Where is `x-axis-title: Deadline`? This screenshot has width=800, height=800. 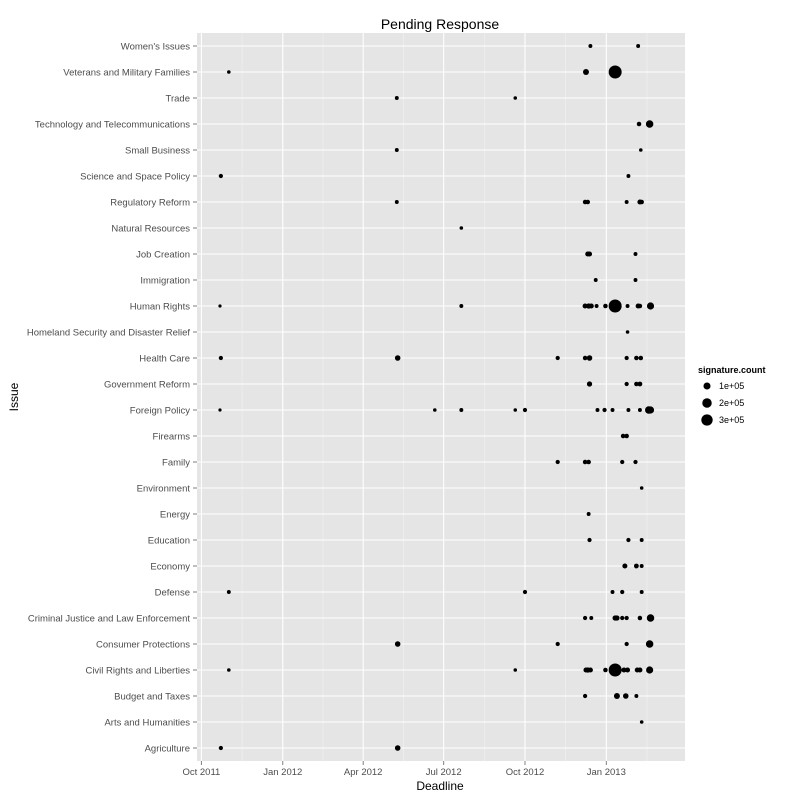 x-axis-title: Deadline is located at coordinates (440, 786).